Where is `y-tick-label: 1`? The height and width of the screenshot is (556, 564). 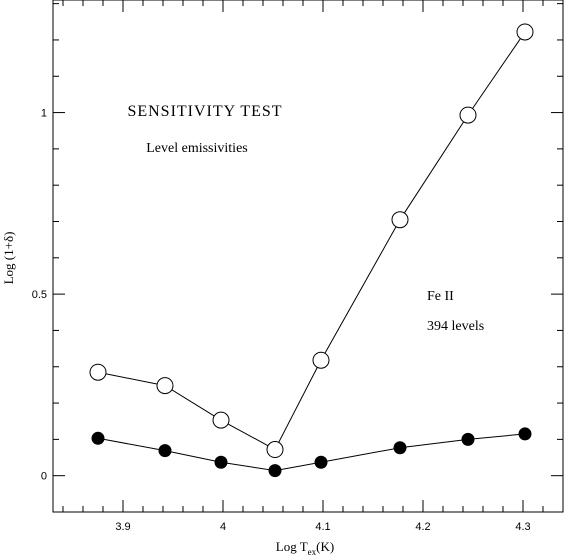 y-tick-label: 1 is located at coordinates (44, 114).